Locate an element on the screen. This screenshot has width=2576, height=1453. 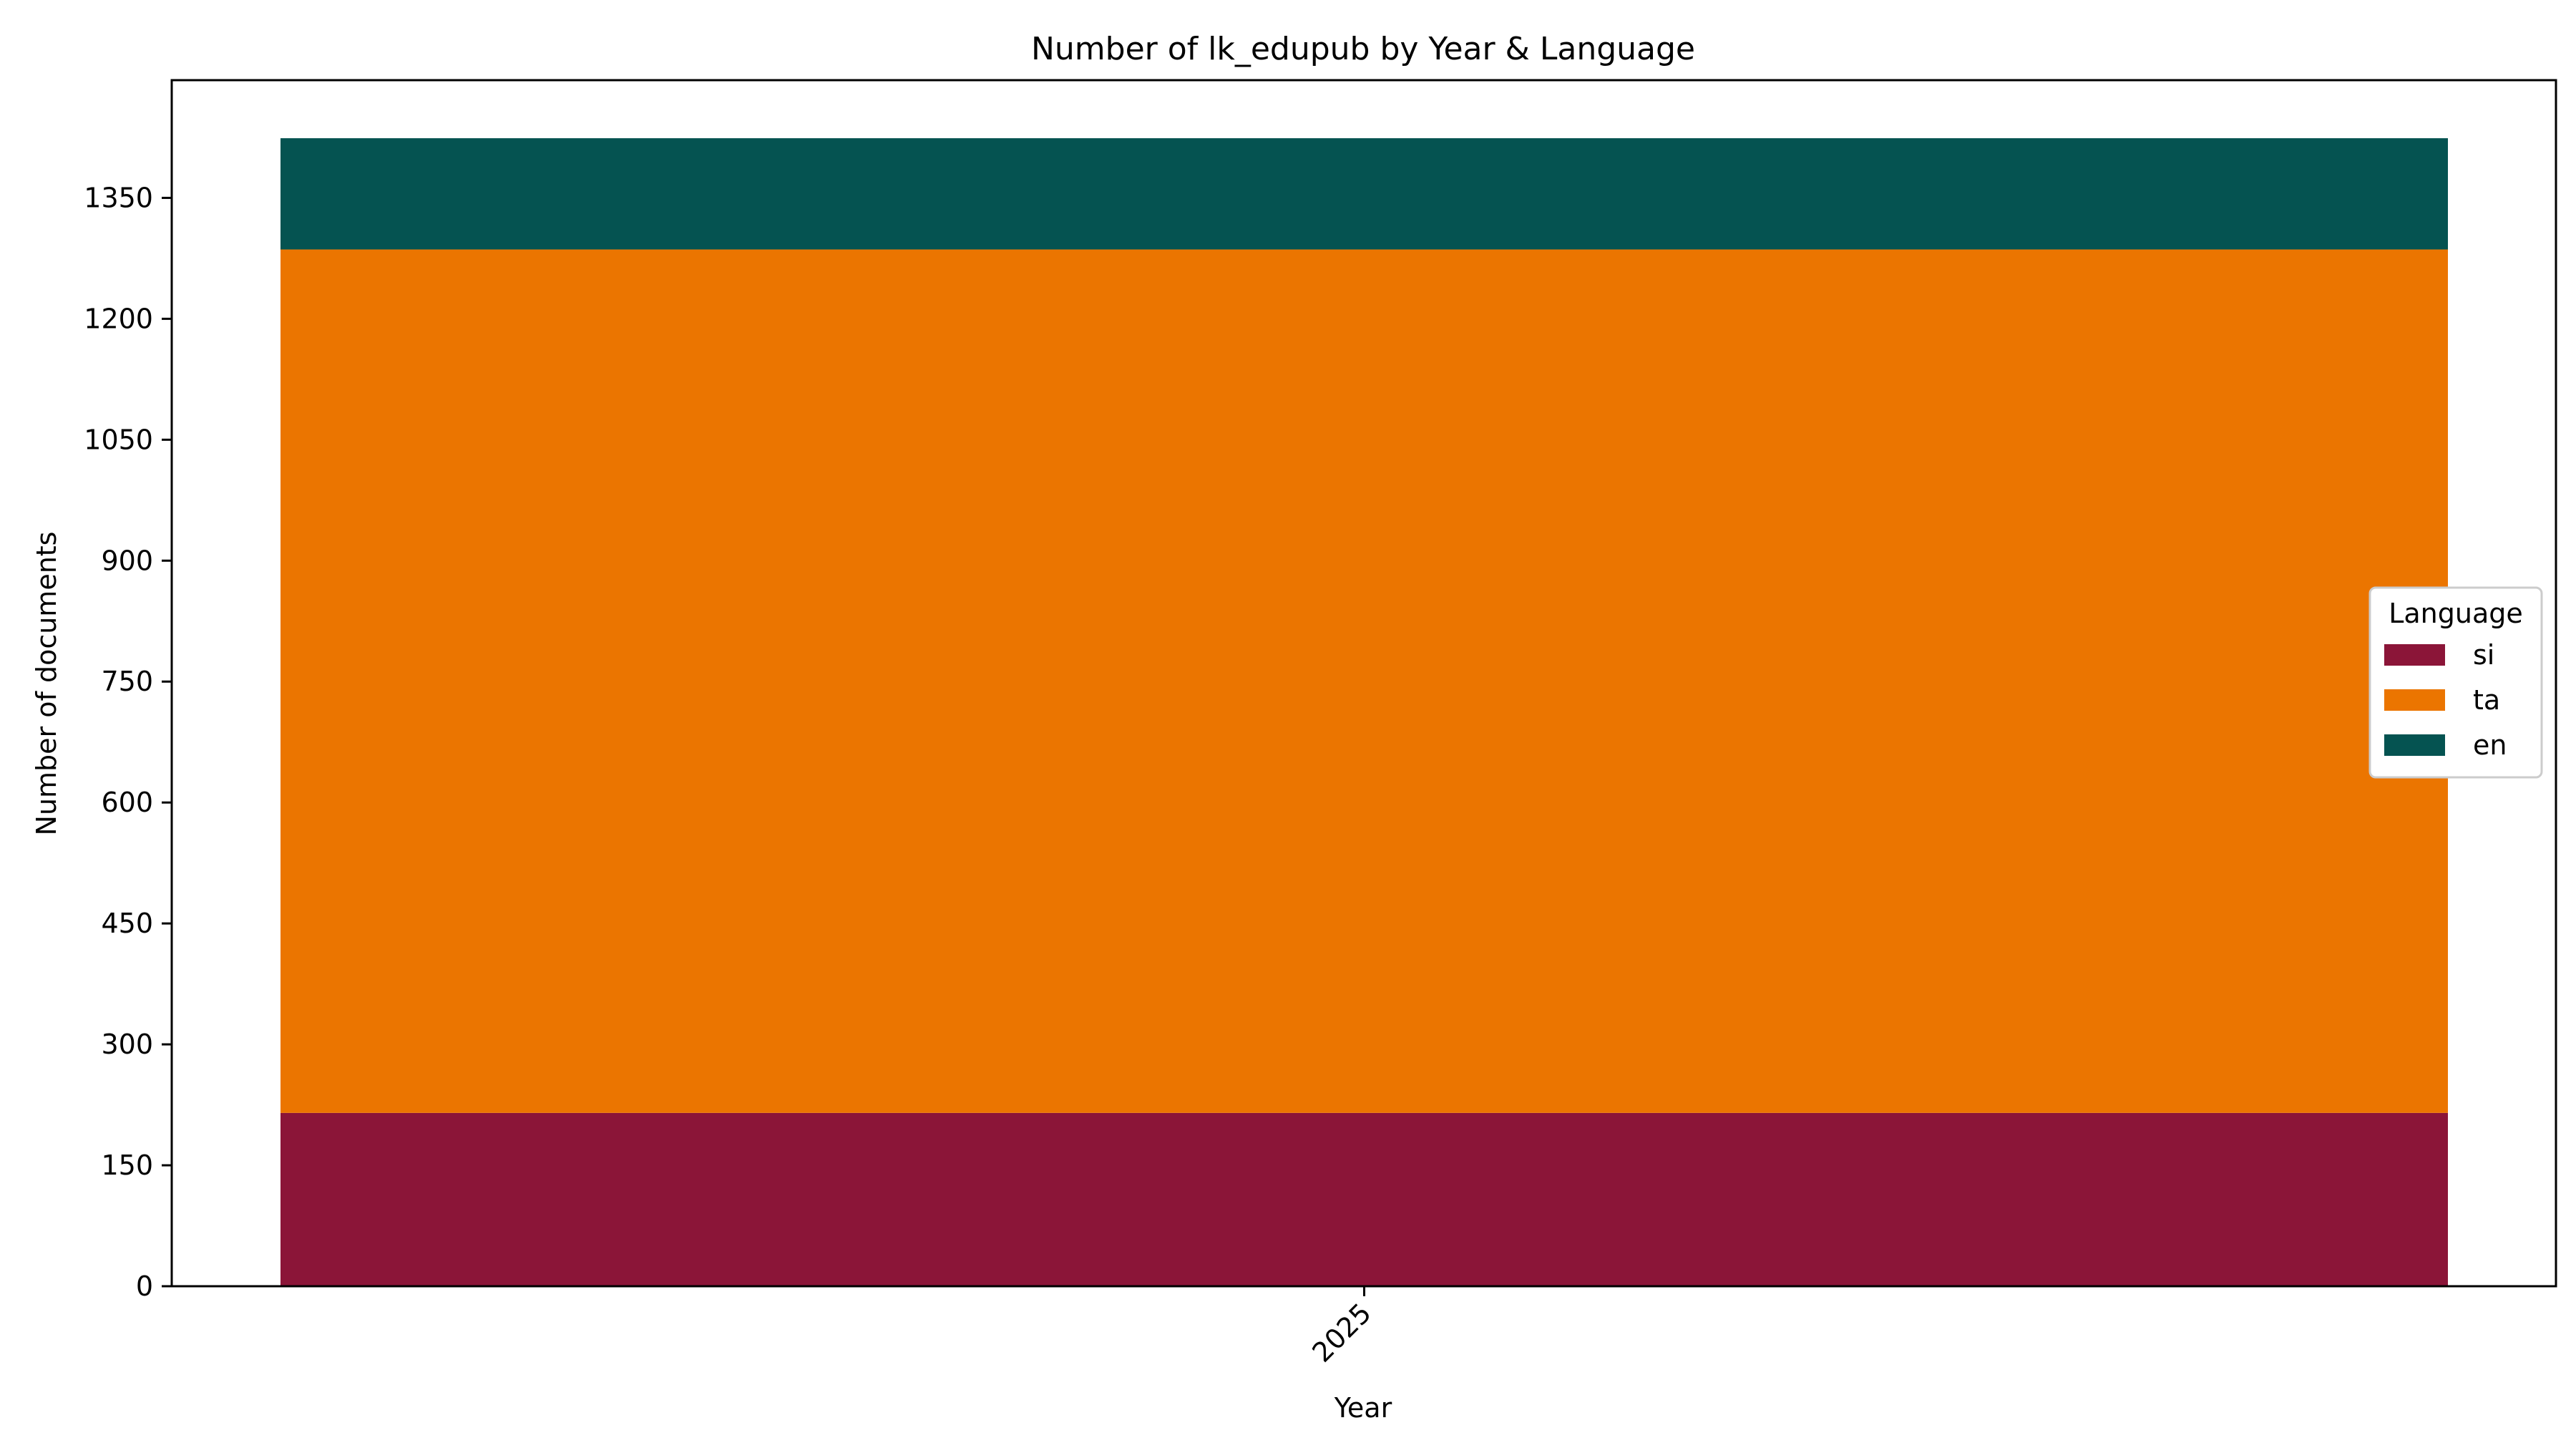
y-tick-label: 150 is located at coordinates (127, 1165).